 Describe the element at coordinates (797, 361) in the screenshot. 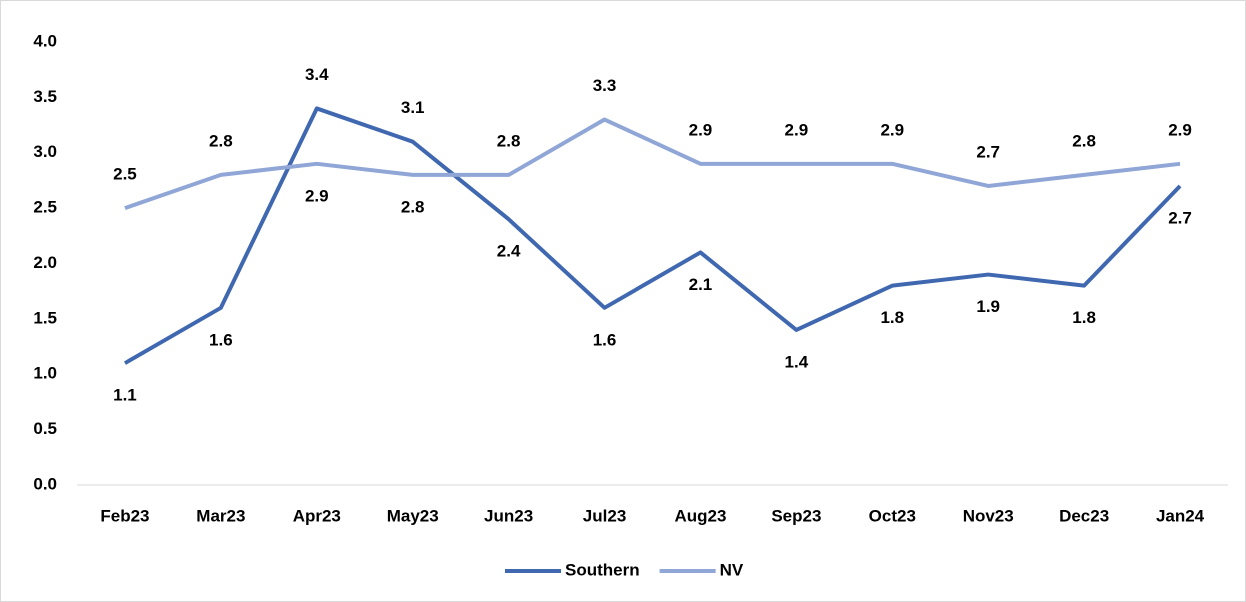

I see `data-label: 1.4` at that location.